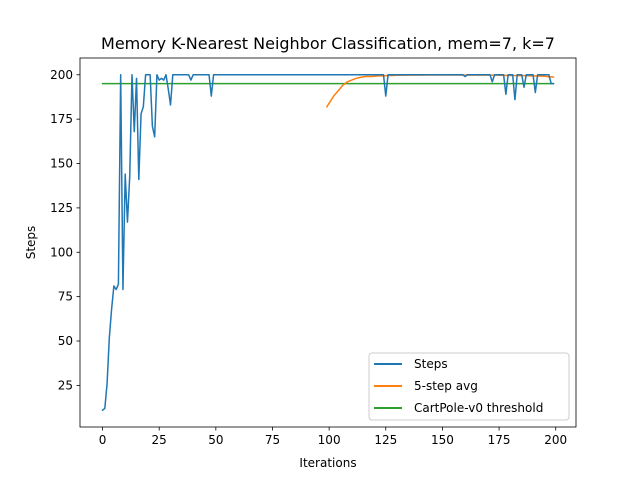 This screenshot has width=640, height=480. What do you see at coordinates (61, 208) in the screenshot?
I see `y-tick-label: 125` at bounding box center [61, 208].